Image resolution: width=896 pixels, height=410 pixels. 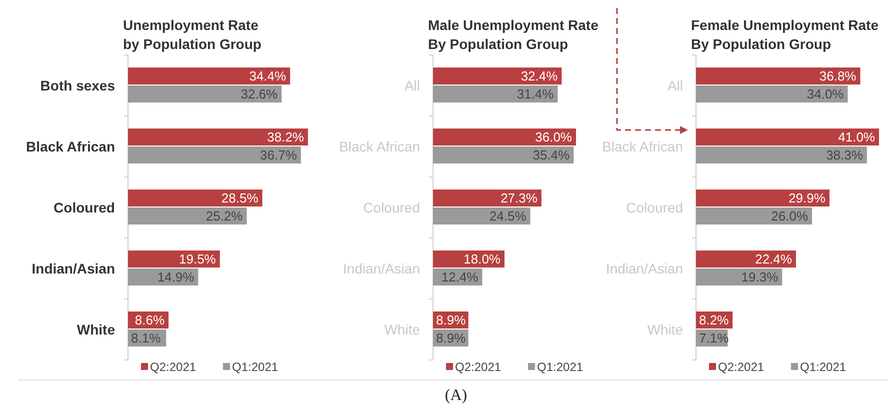 I want to click on data-label: 8.1%, so click(x=146, y=338).